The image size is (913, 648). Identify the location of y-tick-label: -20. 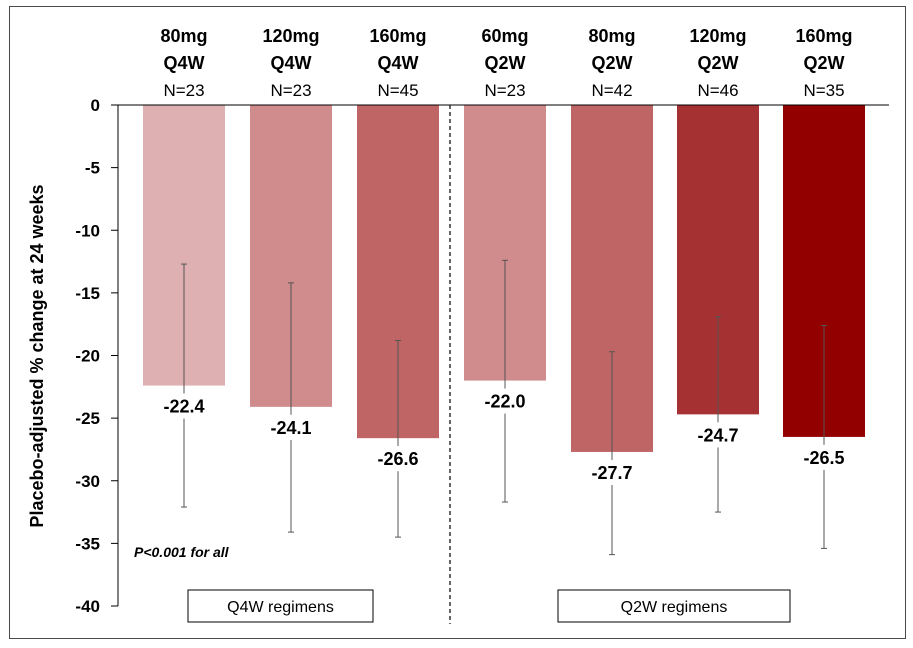
(87, 356).